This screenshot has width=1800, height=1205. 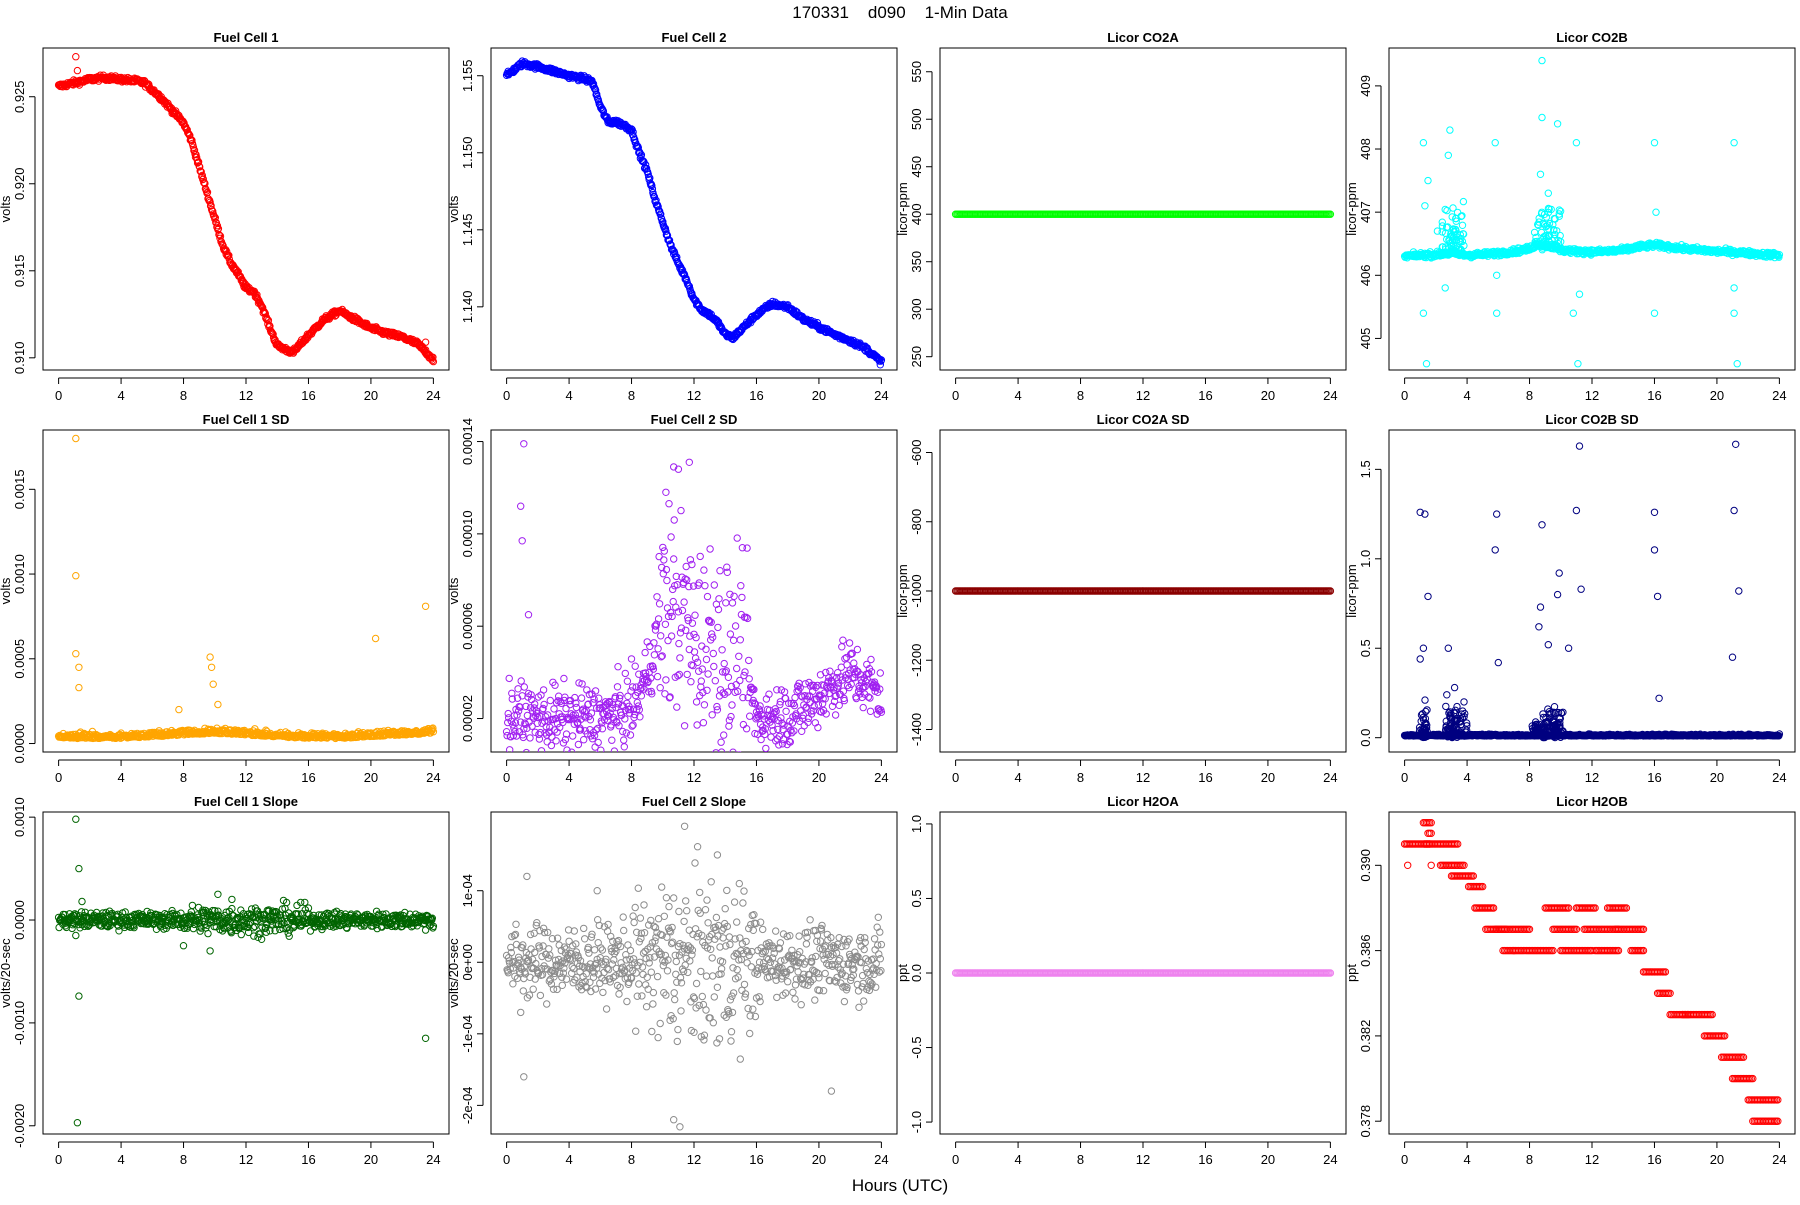 I want to click on panel-licor-co2b-x-tick-label: 0, so click(x=1404, y=395).